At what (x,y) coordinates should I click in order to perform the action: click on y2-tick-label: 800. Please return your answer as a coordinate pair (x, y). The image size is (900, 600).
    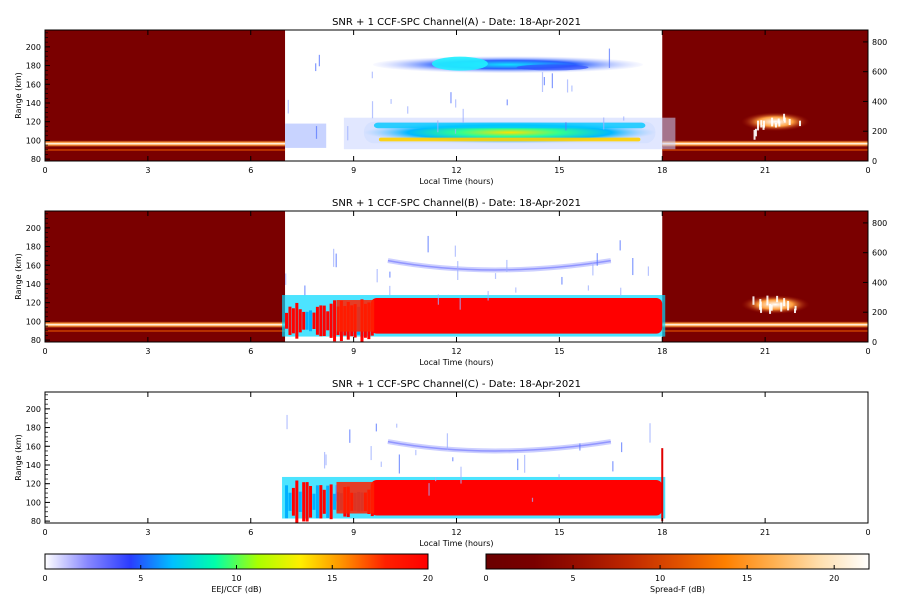
    Looking at the image, I should click on (879, 42).